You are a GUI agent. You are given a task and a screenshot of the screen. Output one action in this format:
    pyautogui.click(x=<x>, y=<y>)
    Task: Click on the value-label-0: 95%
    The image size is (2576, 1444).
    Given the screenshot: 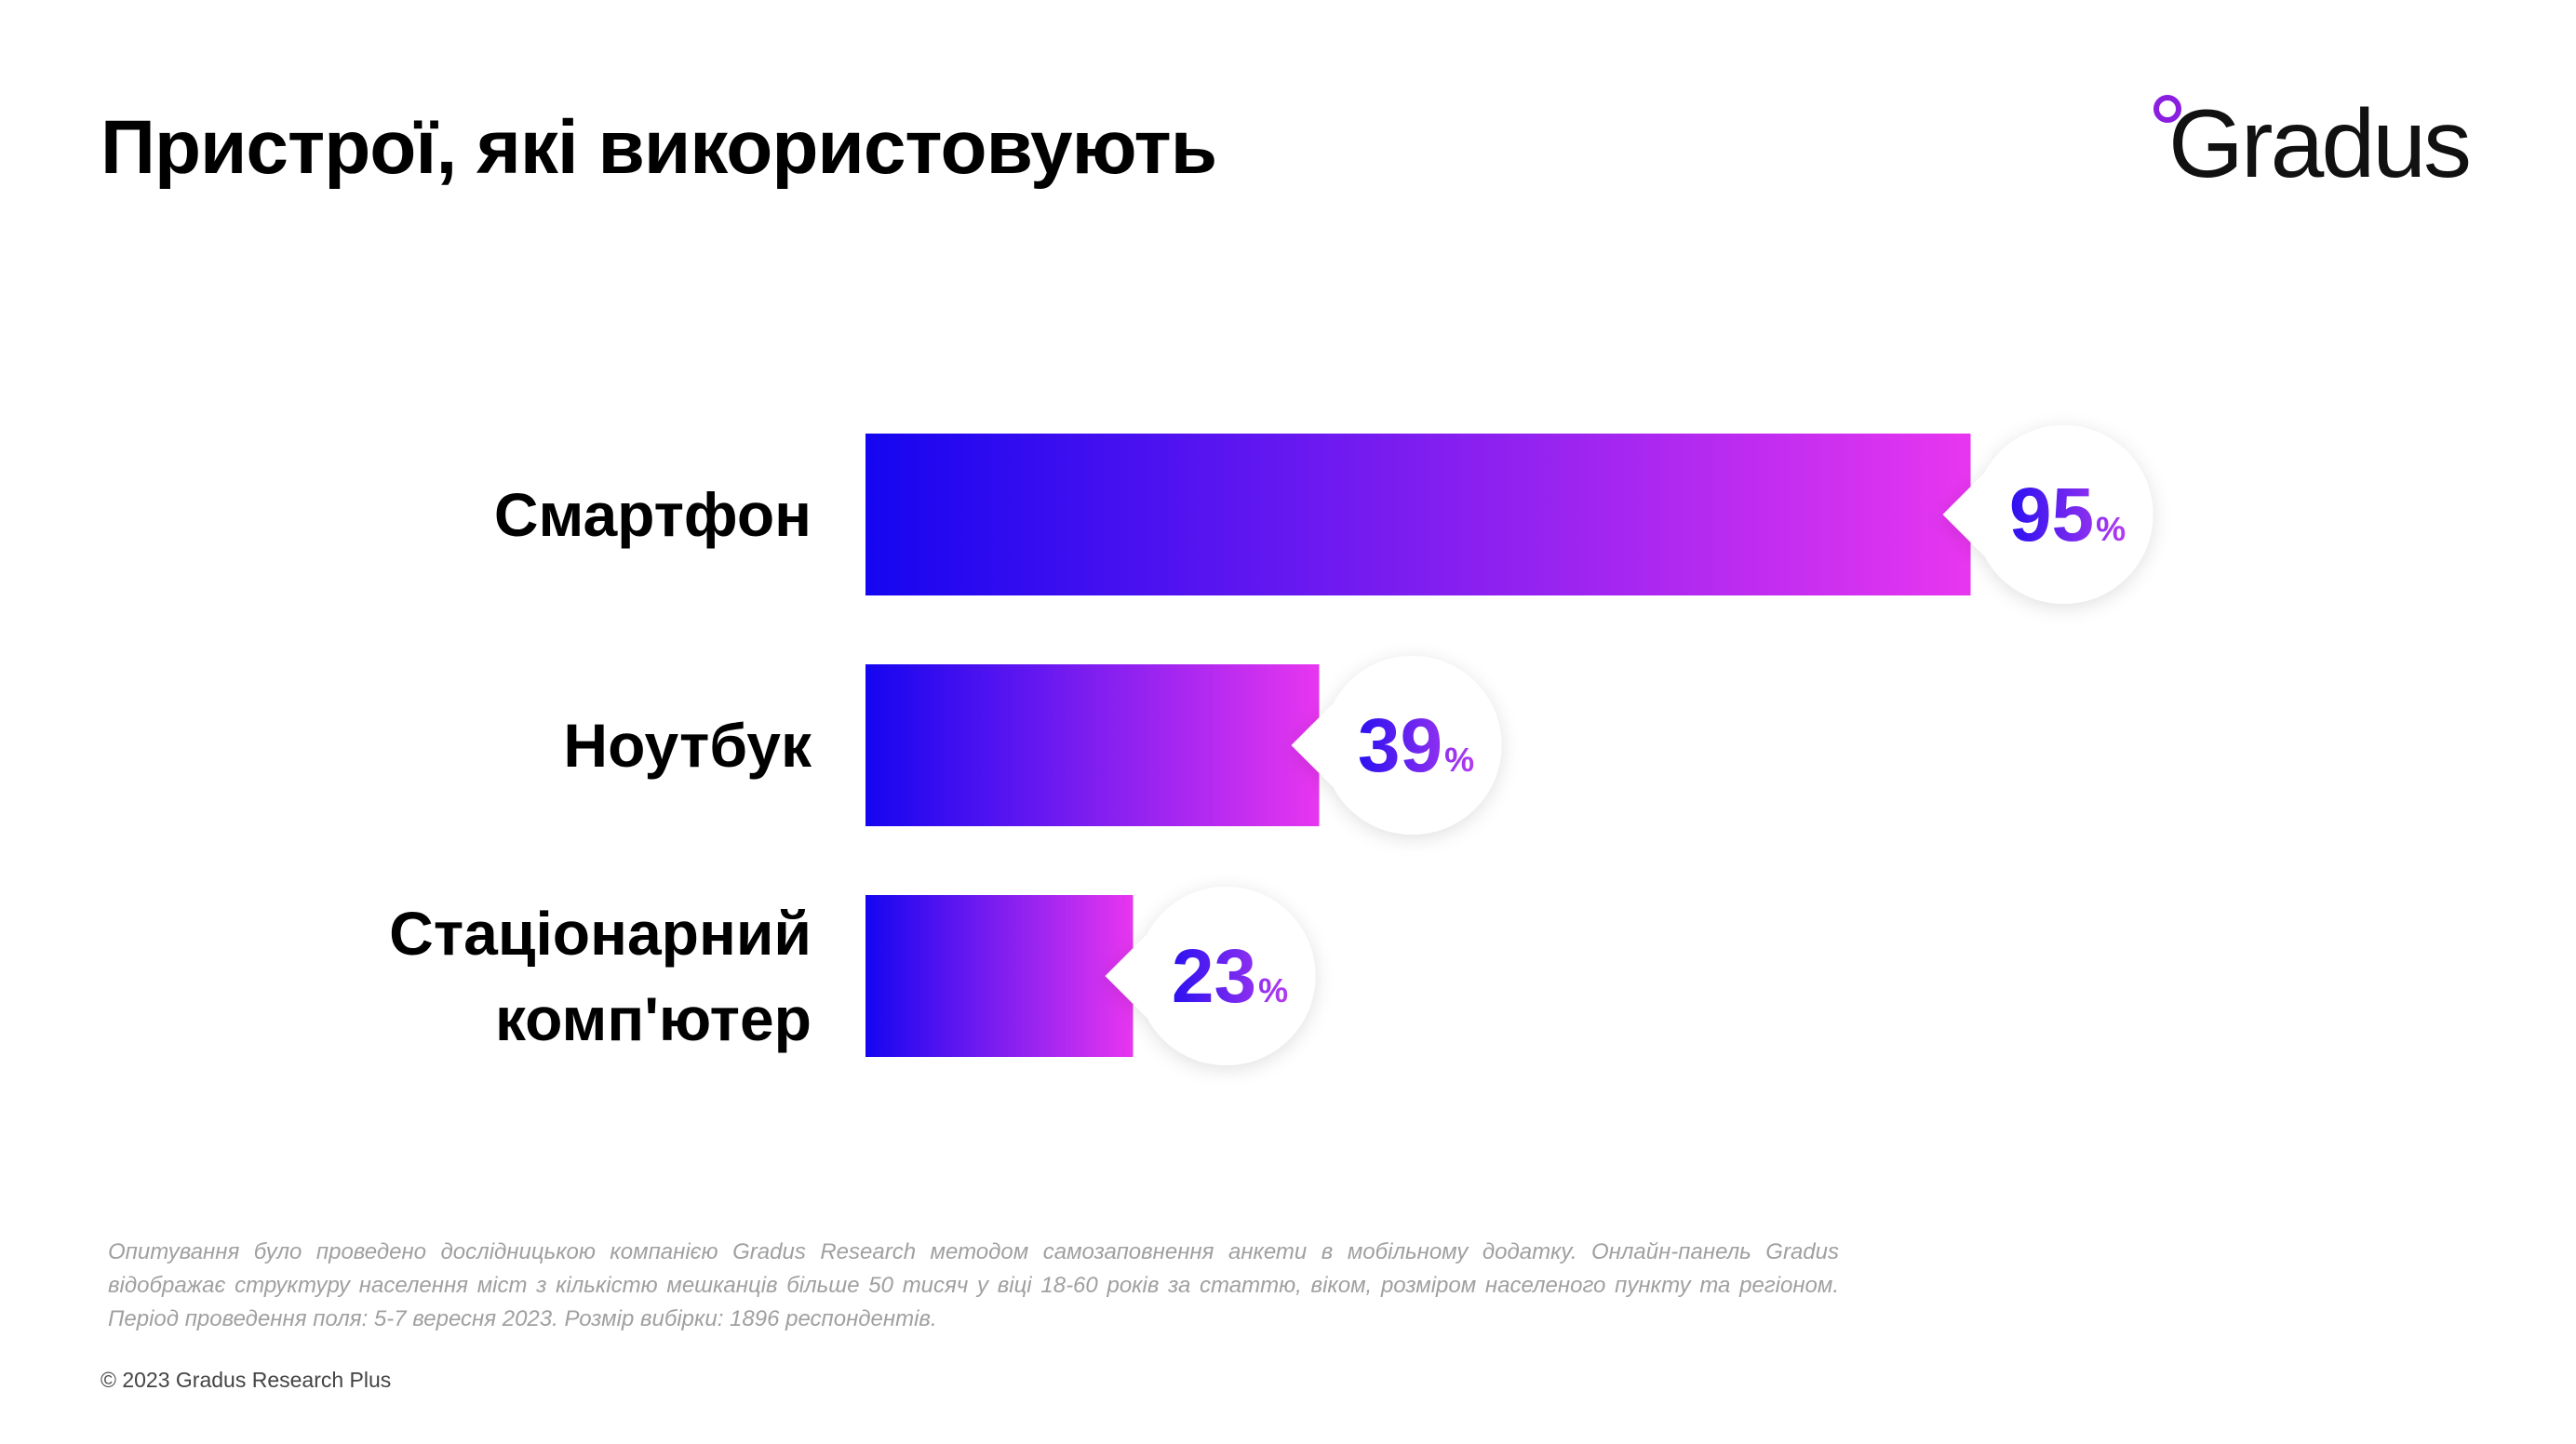 What is the action you would take?
    pyautogui.click(x=2067, y=515)
    